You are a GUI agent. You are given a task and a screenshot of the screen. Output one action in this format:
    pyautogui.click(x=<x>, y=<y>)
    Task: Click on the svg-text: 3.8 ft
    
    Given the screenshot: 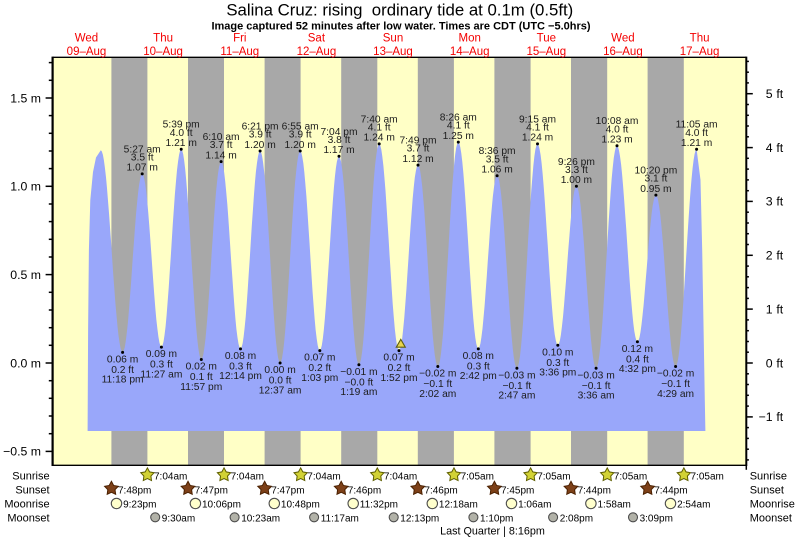 What is the action you would take?
    pyautogui.click(x=339, y=140)
    